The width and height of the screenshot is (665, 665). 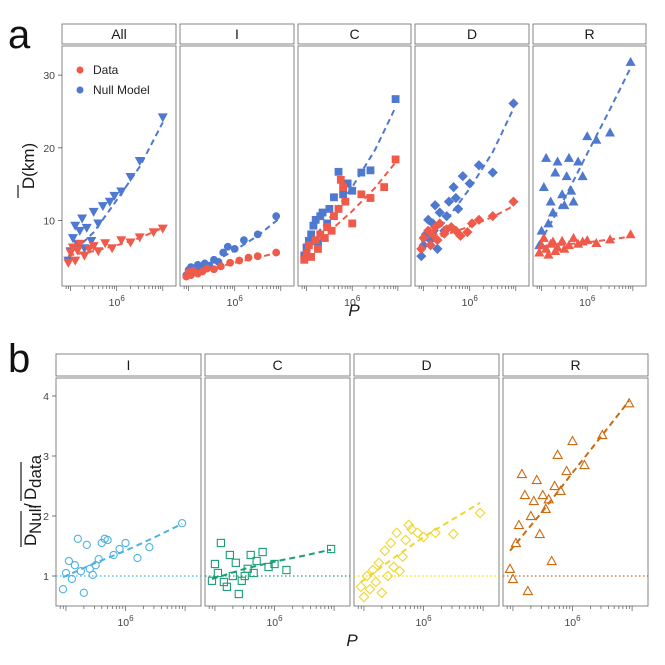 I want to click on facet-strip, so click(x=277, y=365).